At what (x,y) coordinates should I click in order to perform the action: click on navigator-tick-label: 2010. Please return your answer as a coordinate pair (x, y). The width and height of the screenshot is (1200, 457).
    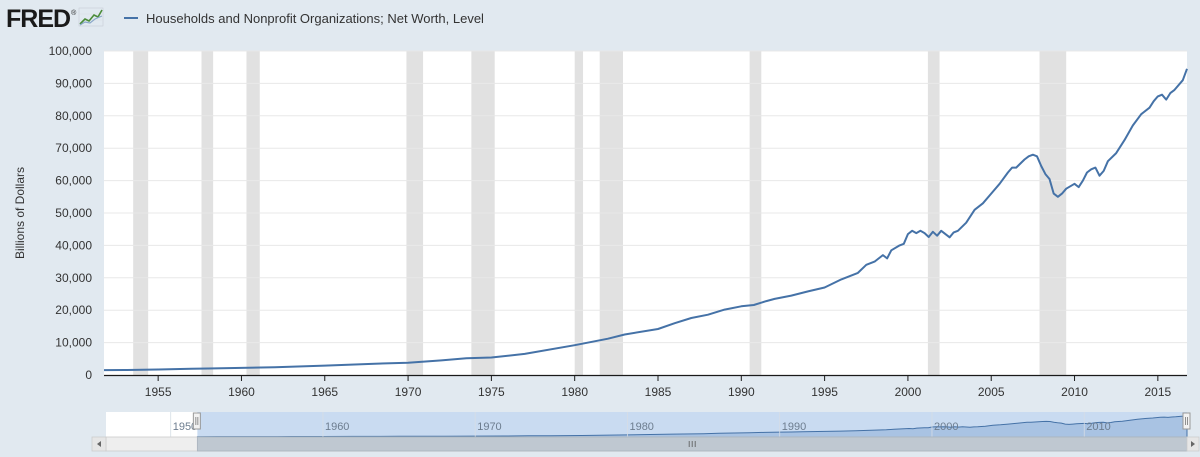
    Looking at the image, I should click on (1098, 427).